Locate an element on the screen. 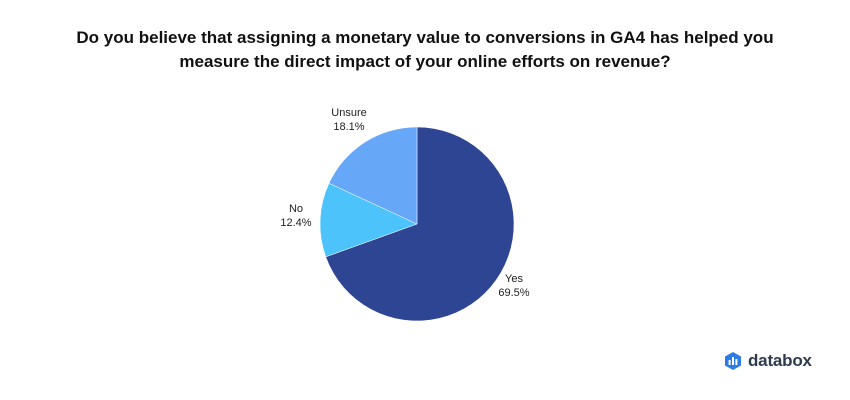  slice-label-yes: Yes is located at coordinates (514, 279).